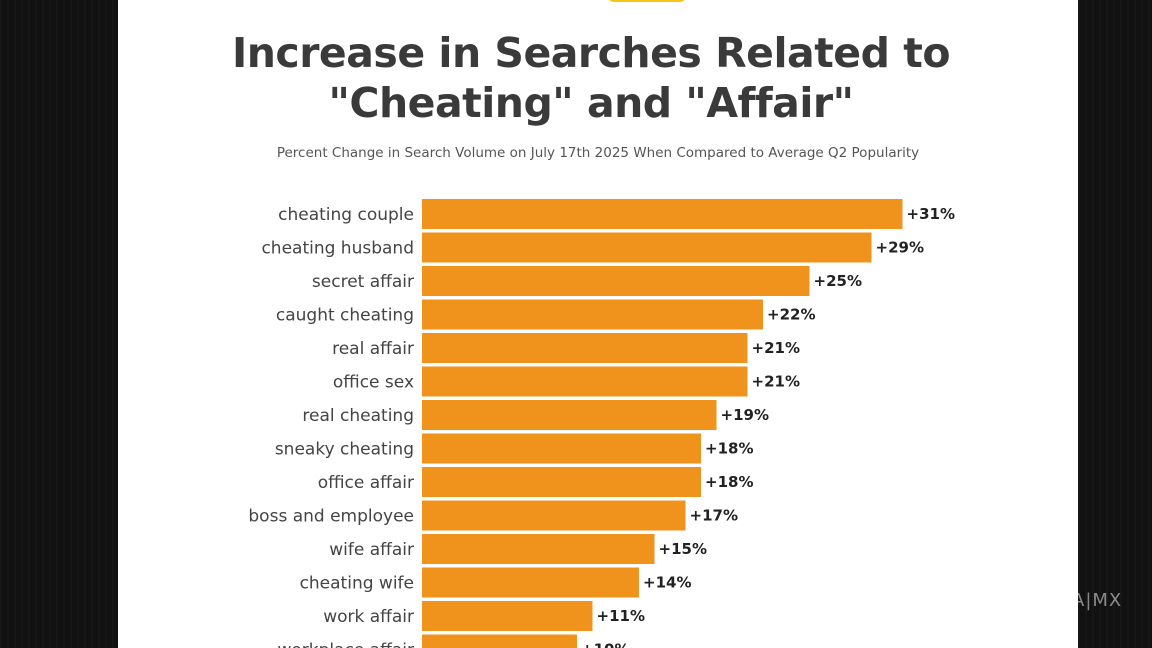 The width and height of the screenshot is (1152, 648). Describe the element at coordinates (791, 315) in the screenshot. I see `value-label: +22%` at that location.